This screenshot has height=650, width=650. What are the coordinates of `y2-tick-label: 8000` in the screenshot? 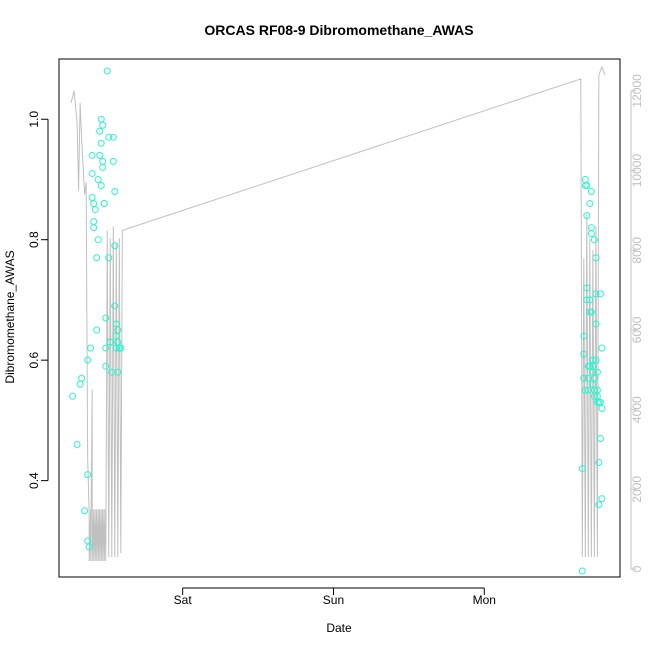 It's located at (637, 250).